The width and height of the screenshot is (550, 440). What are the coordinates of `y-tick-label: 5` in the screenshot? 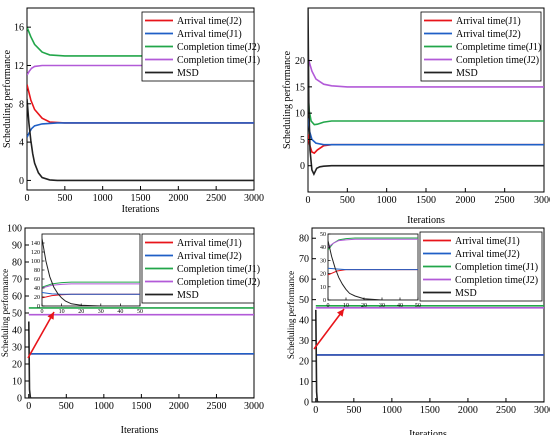 It's located at (302, 140).